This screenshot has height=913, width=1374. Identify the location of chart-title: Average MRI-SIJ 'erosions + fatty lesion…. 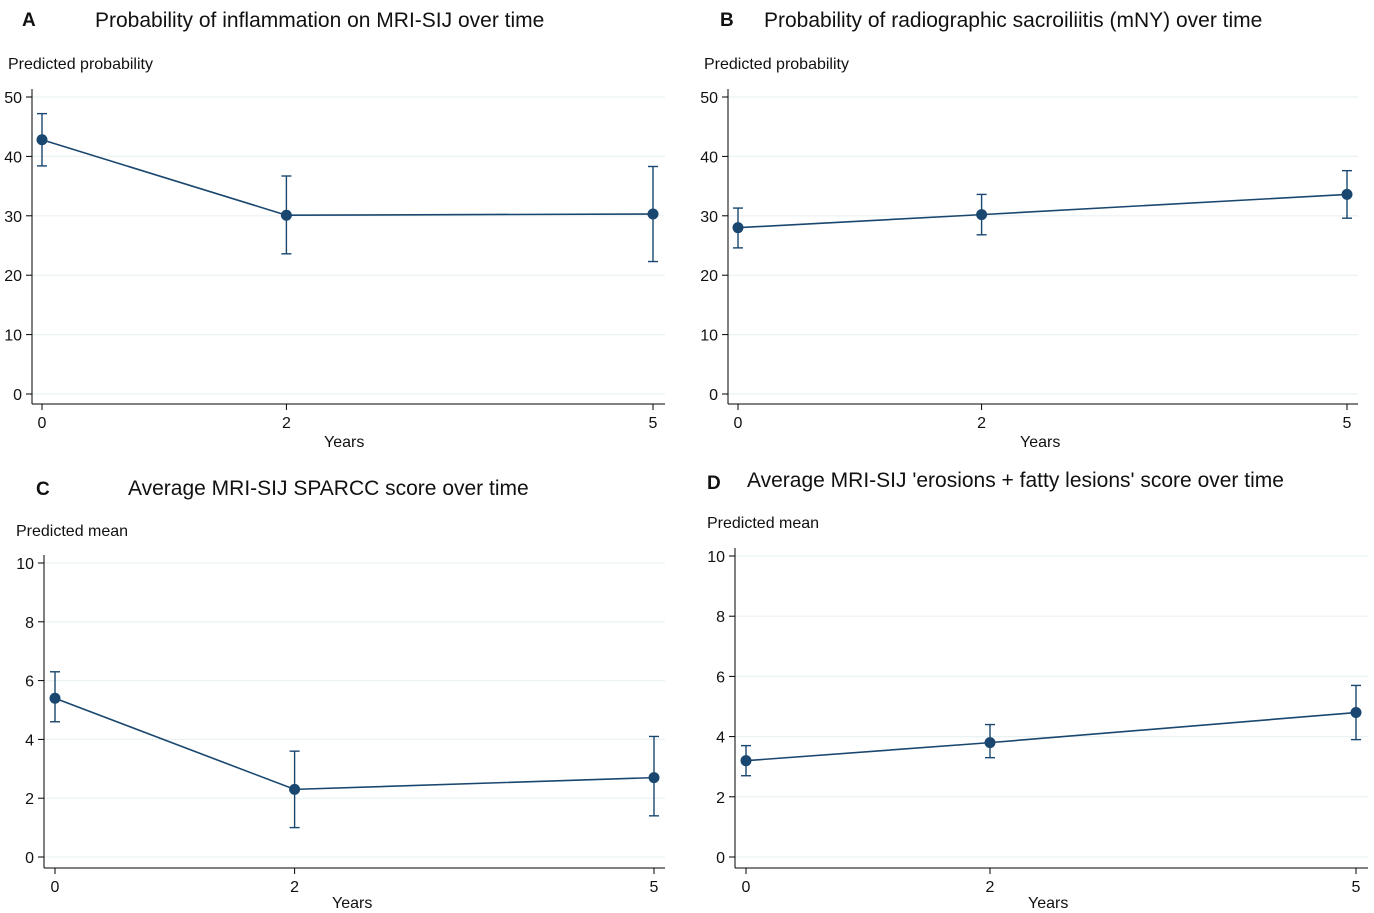
(1015, 480).